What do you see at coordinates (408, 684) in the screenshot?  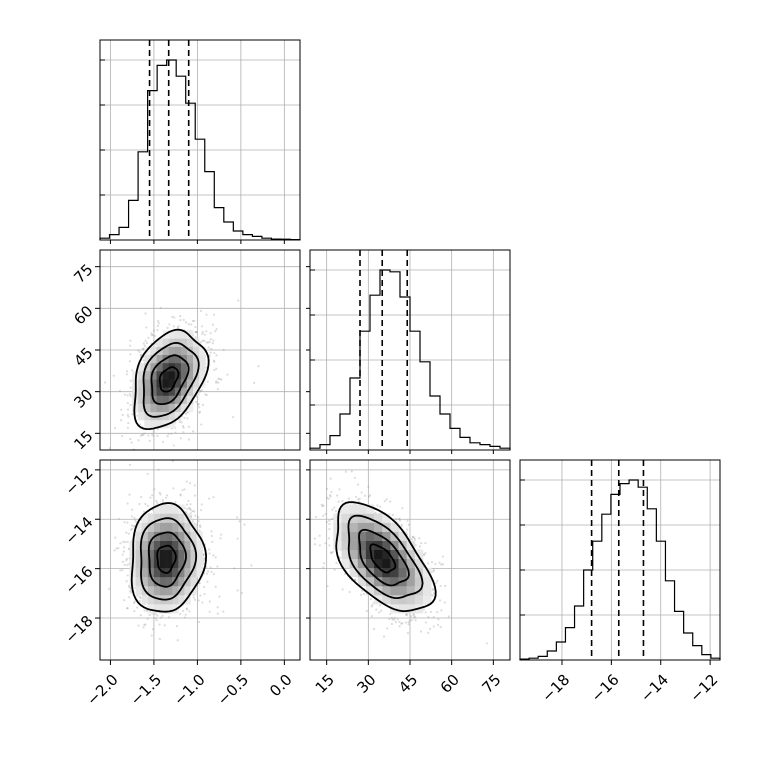 I see `x-tick-label: 45` at bounding box center [408, 684].